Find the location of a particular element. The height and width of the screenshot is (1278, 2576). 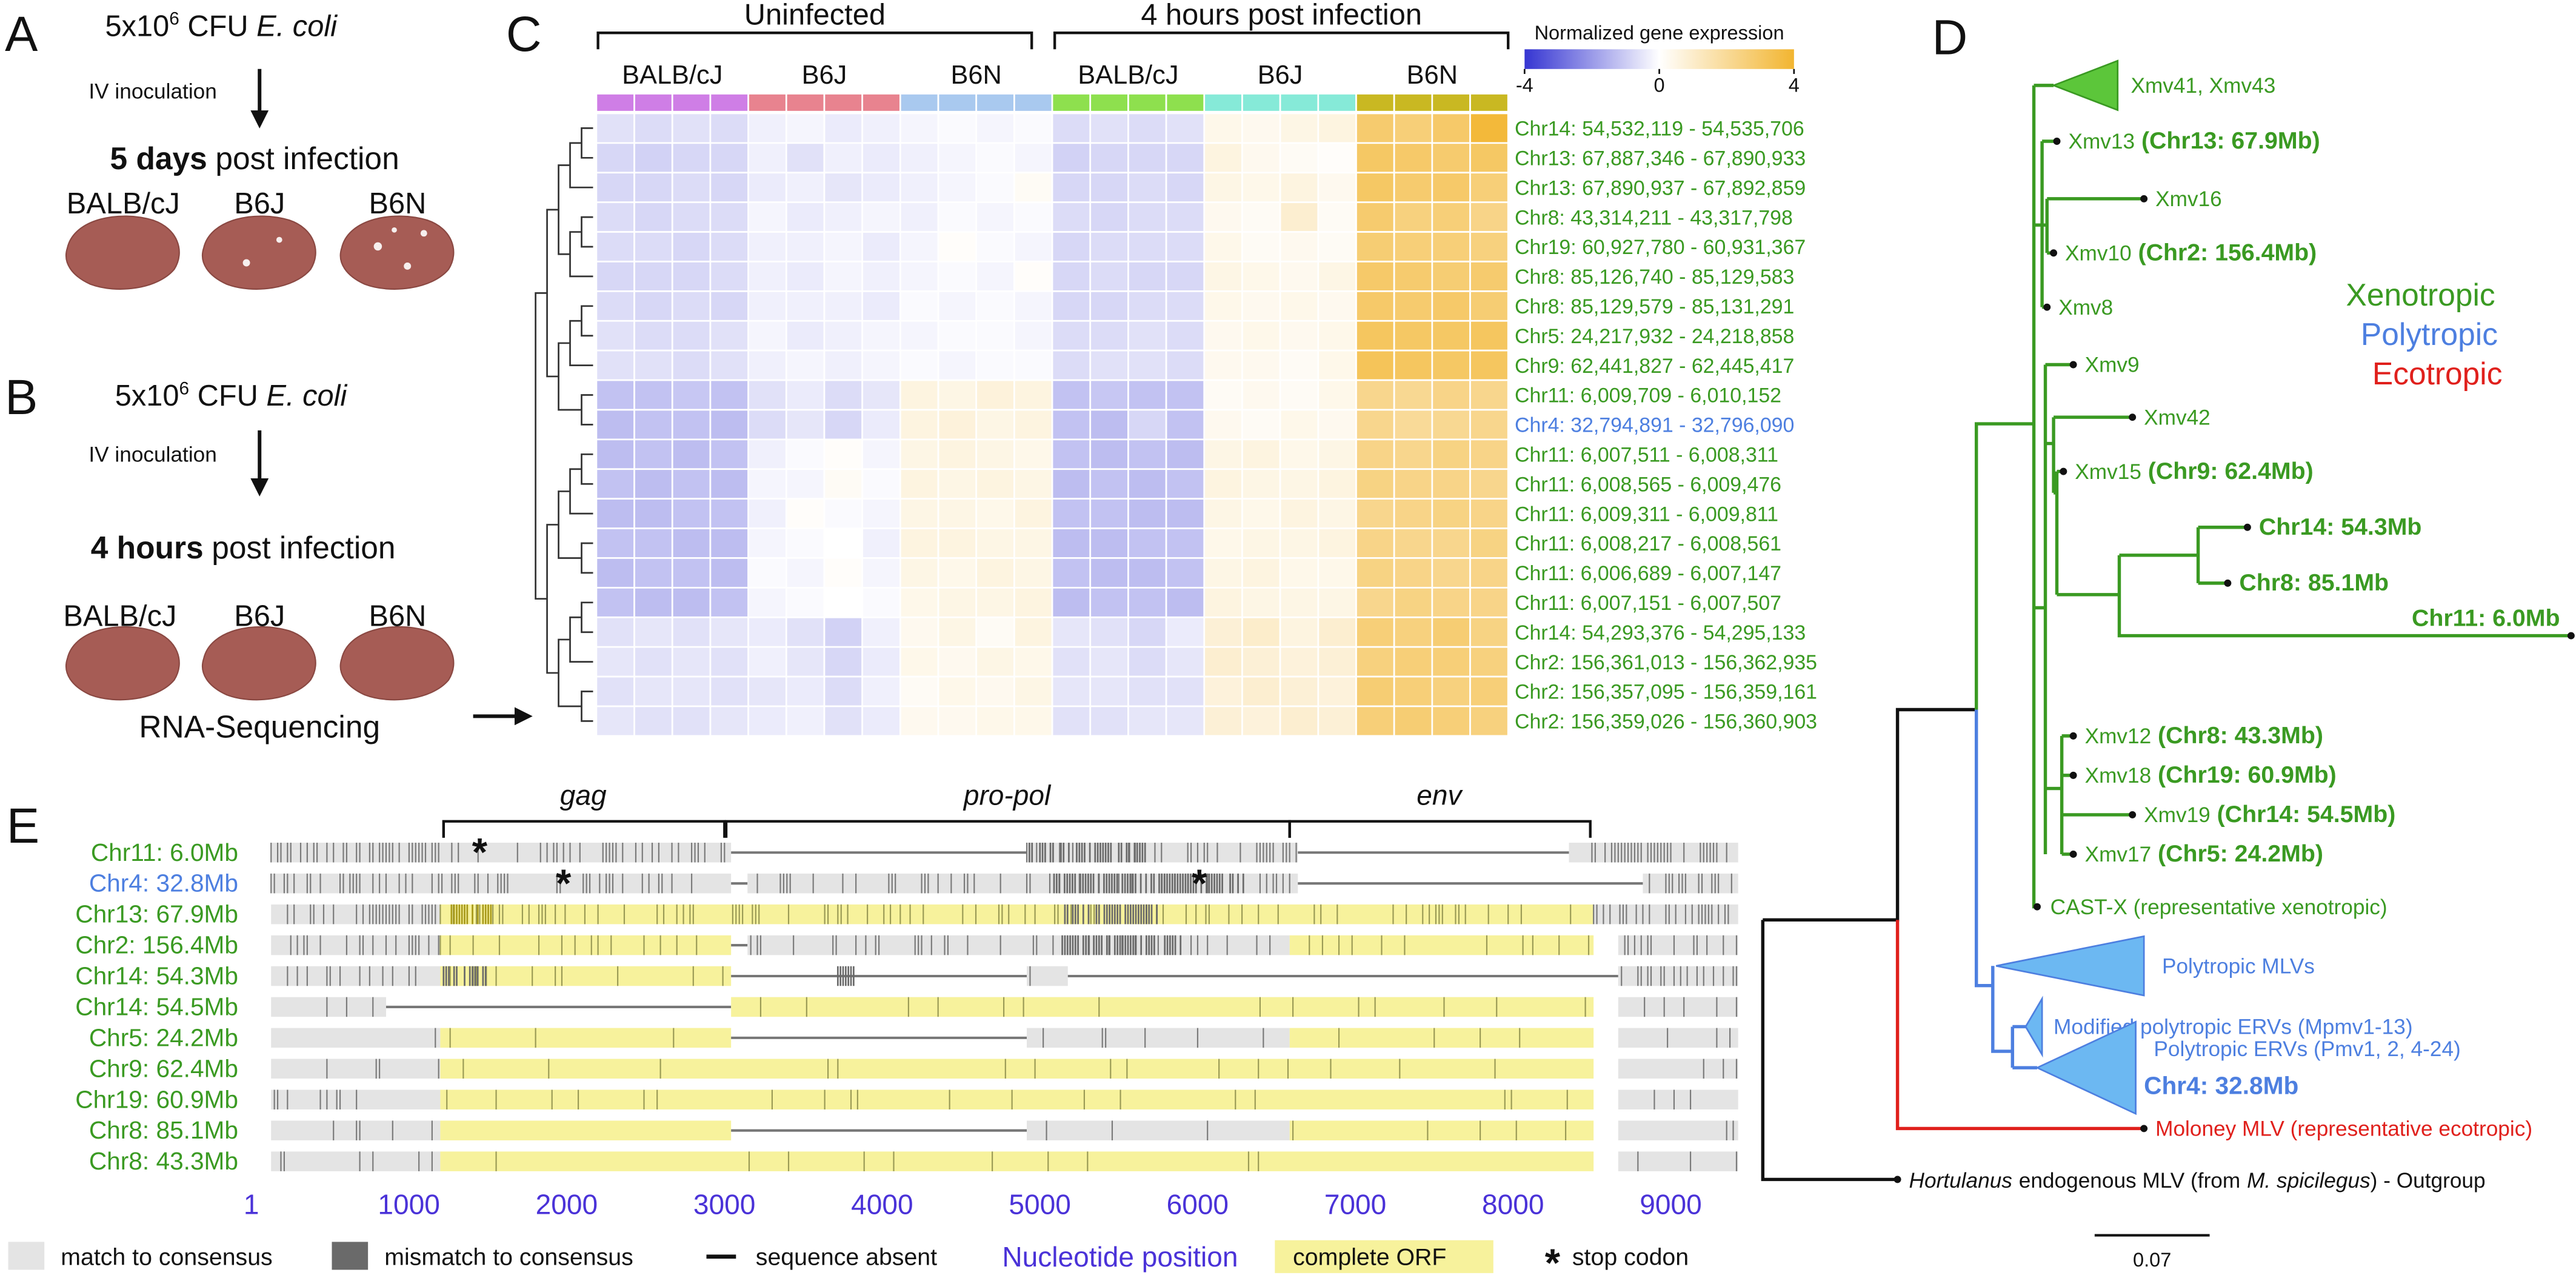

row-label: Chr11: 6,008,565 - 6,009,476 is located at coordinates (1648, 484).